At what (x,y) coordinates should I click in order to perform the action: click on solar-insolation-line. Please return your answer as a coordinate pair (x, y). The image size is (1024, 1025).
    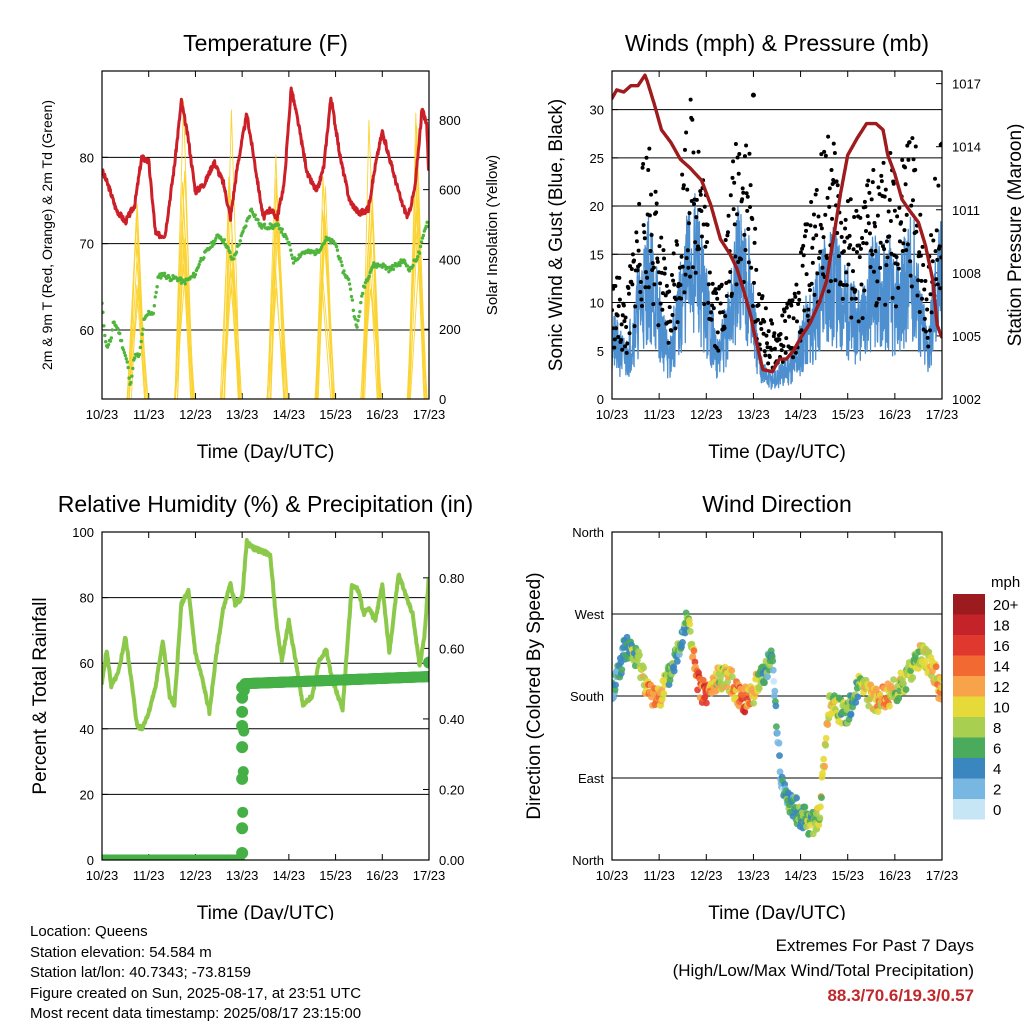
    Looking at the image, I should click on (372, 320).